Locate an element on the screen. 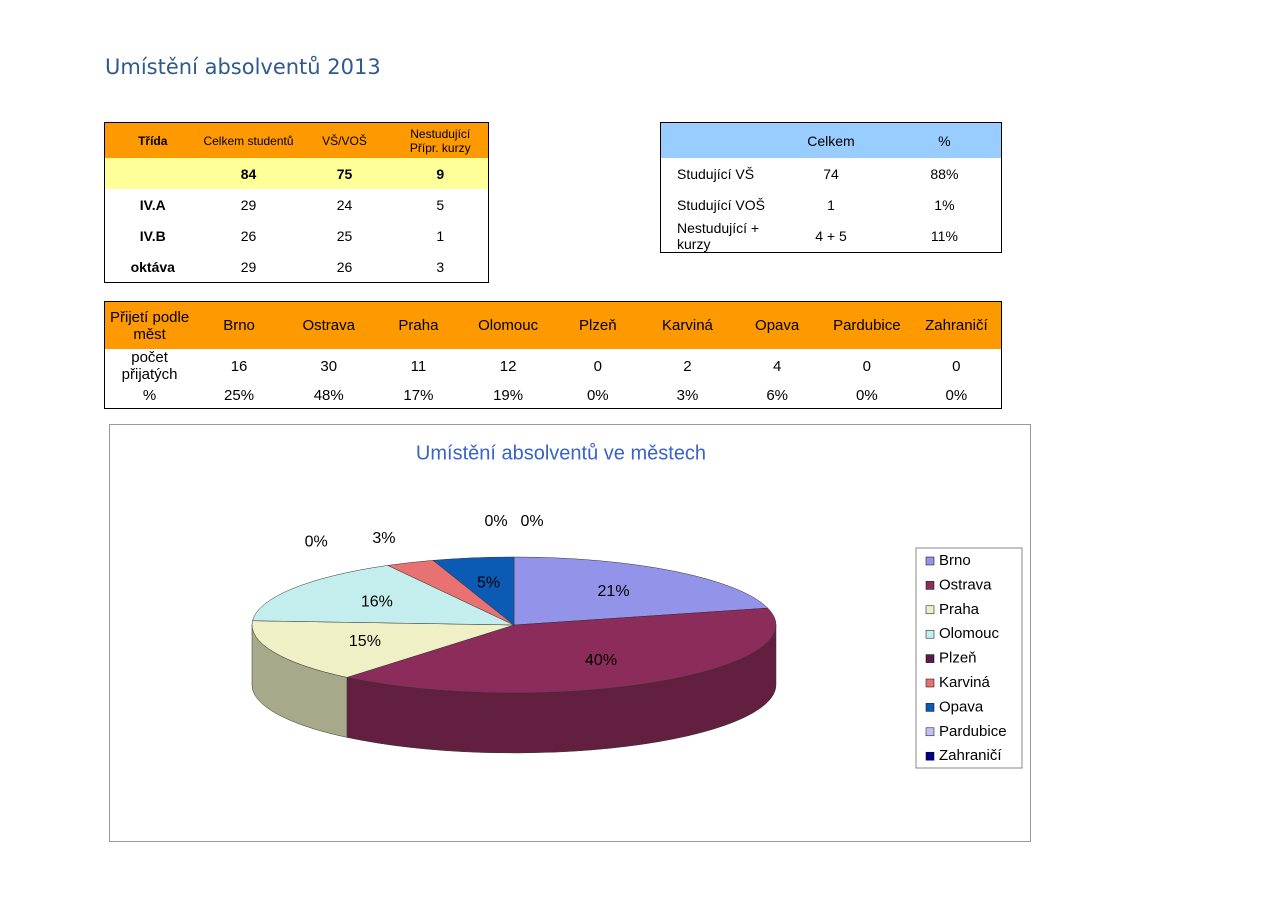  table-row: Studující VŠ 74 88% is located at coordinates (831, 173).